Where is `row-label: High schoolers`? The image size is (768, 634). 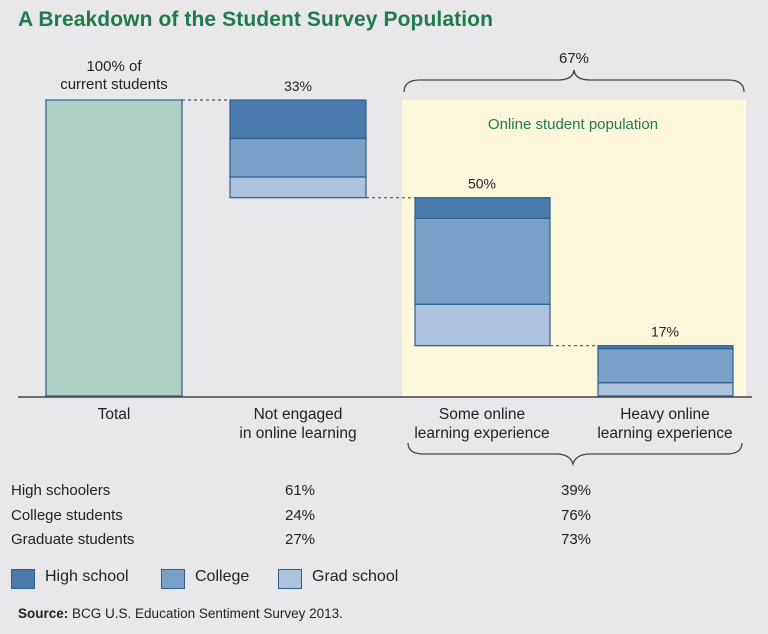 row-label: High schoolers is located at coordinates (61, 490).